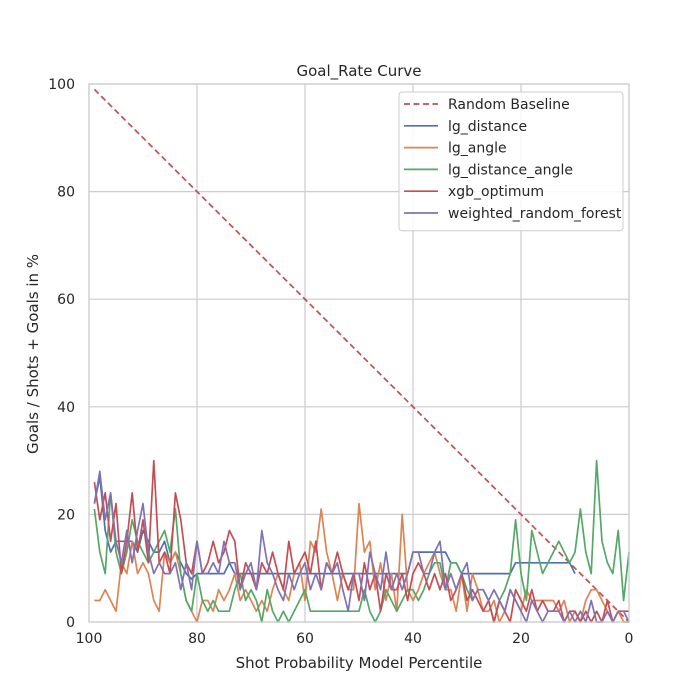  Describe the element at coordinates (89, 639) in the screenshot. I see `x-tick-label: 100` at that location.